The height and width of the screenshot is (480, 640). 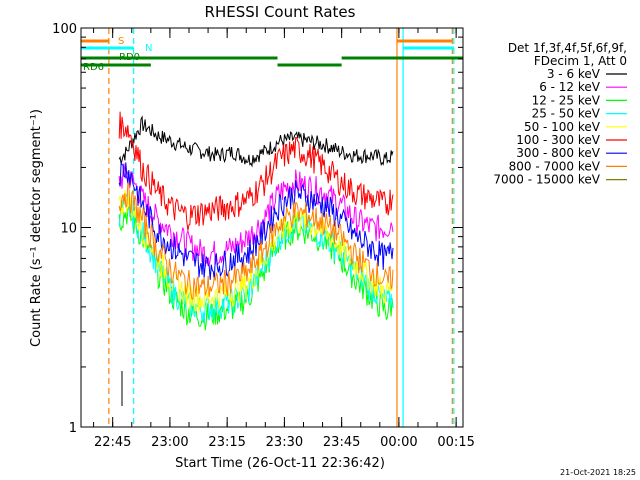 I want to click on series-line-300-800-kev, so click(x=256, y=221).